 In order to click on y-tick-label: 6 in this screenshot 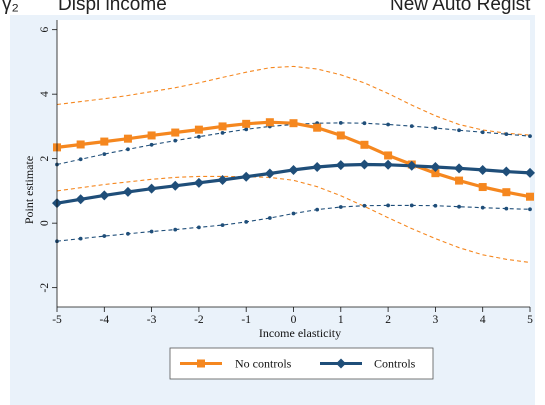, I will do `click(45, 30)`.